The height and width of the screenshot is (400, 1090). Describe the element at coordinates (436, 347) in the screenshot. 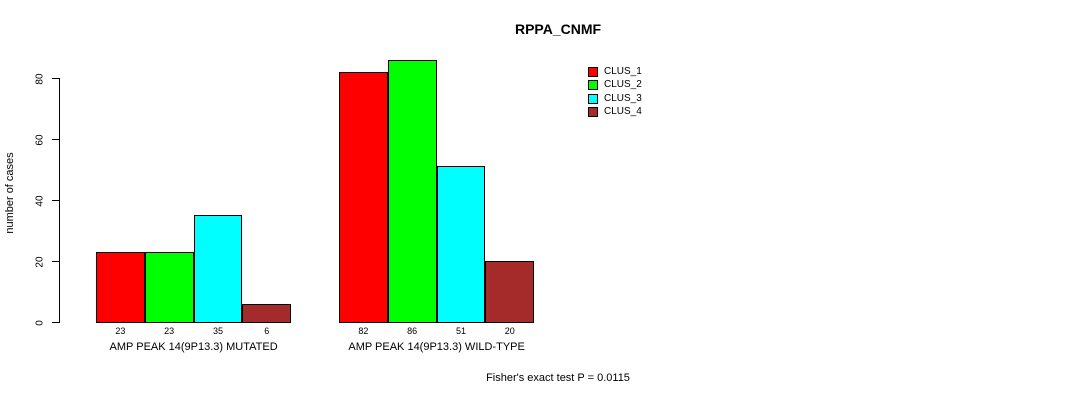

I see `group-label: AMP PEAK 14(9P13.3) WILD-TYPE` at that location.